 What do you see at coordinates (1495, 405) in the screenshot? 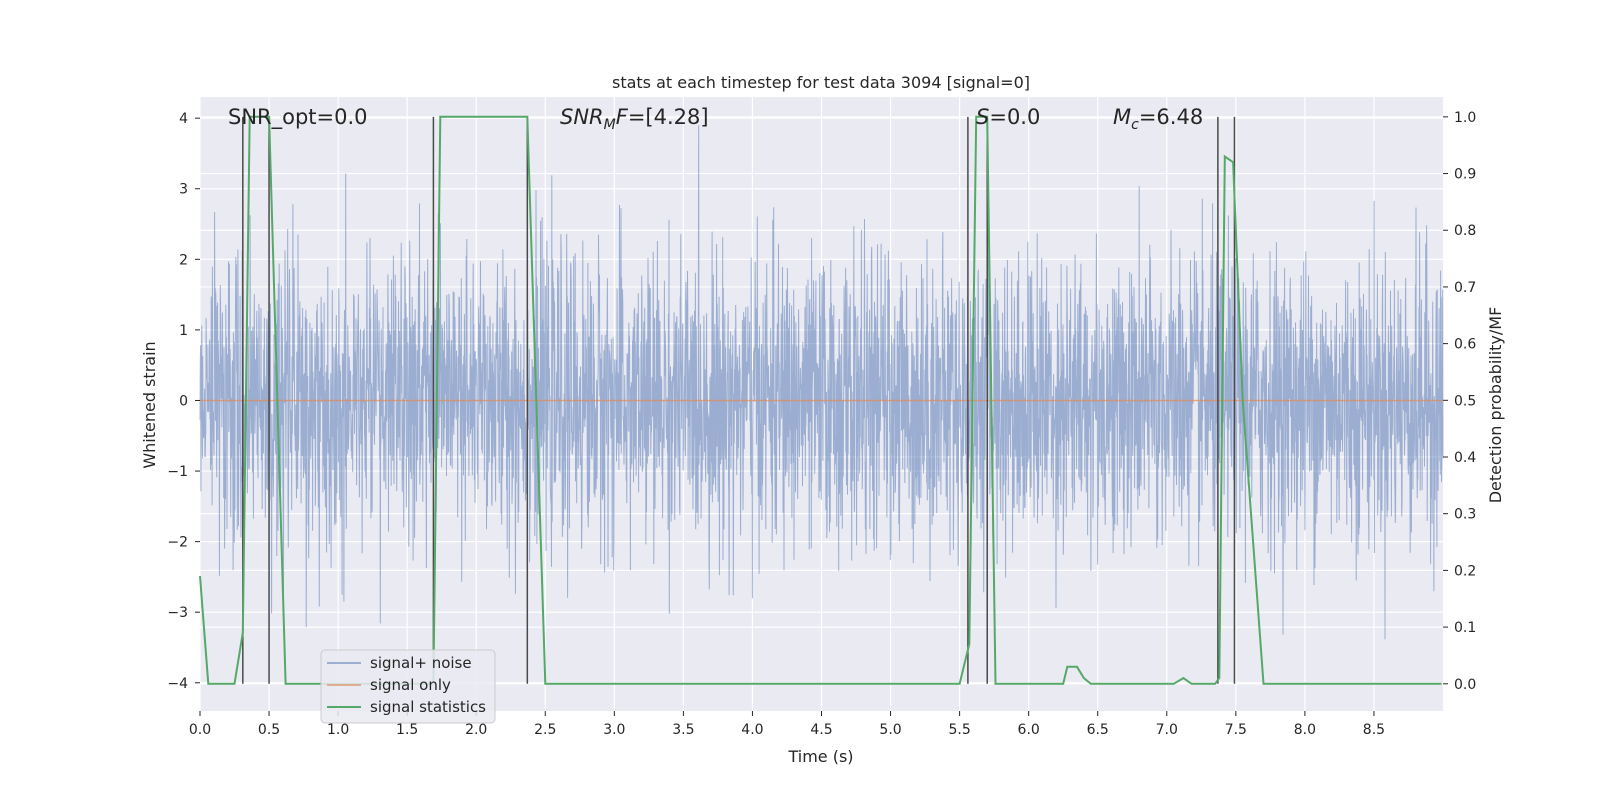
I see `y2-axis-title: Detection probability/MF` at bounding box center [1495, 405].